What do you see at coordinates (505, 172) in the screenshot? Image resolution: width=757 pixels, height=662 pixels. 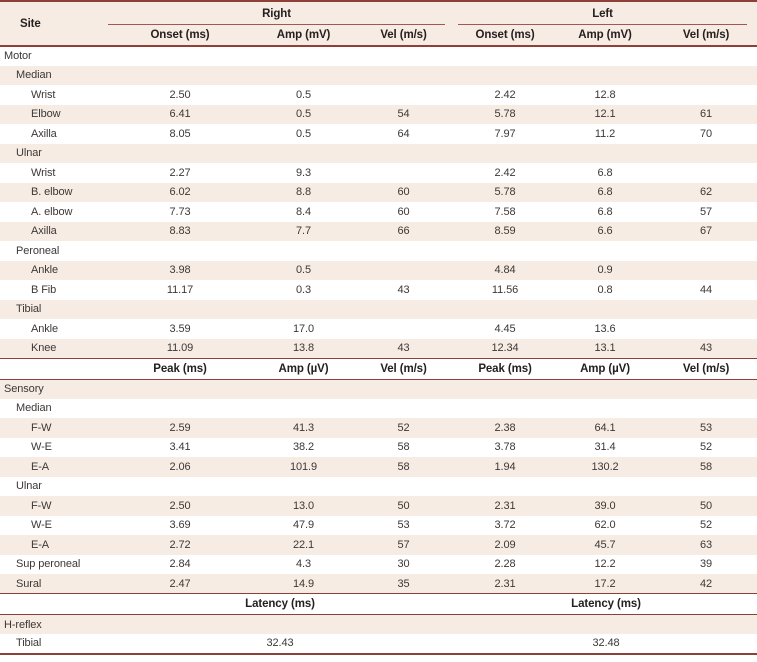 I see `cell-value: 2.42` at bounding box center [505, 172].